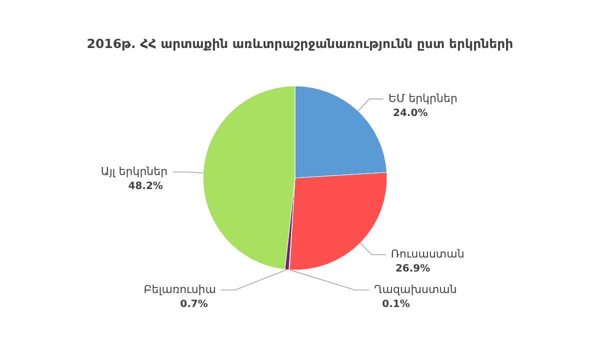 The width and height of the screenshot is (600, 337). I want to click on data-label: 26.9%, so click(412, 269).